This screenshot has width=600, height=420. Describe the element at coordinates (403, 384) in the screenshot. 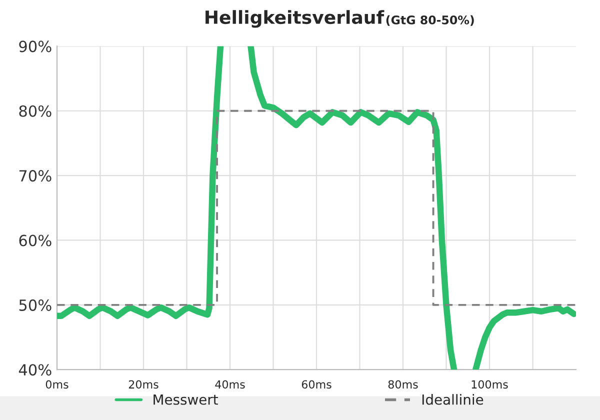

I see `x-tick-label: 80ms` at that location.